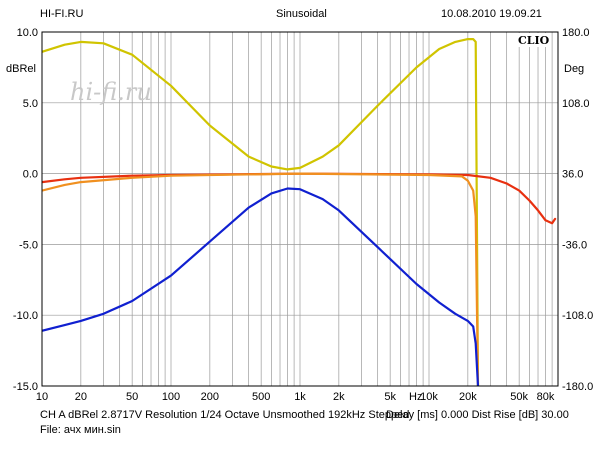 The width and height of the screenshot is (600, 450). I want to click on y2-tick-label: -36.0, so click(574, 245).